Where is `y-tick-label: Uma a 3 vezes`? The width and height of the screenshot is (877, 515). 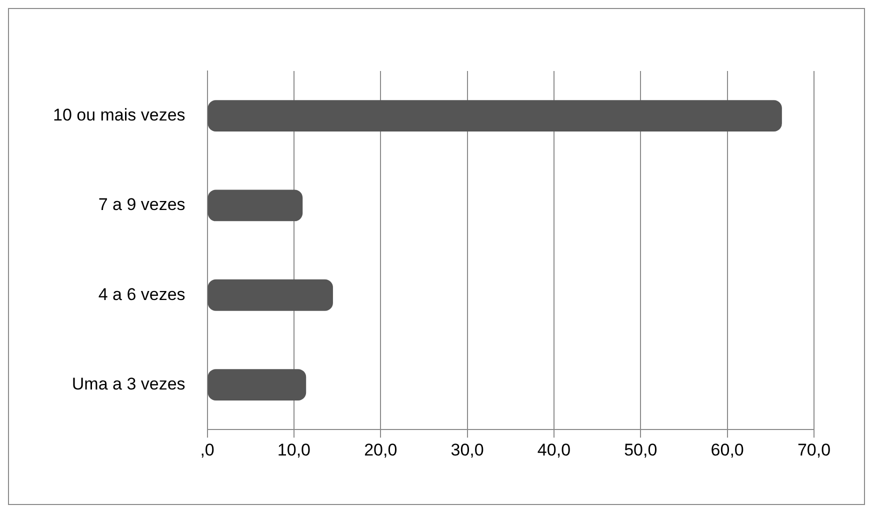
y-tick-label: Uma a 3 vezes is located at coordinates (129, 384).